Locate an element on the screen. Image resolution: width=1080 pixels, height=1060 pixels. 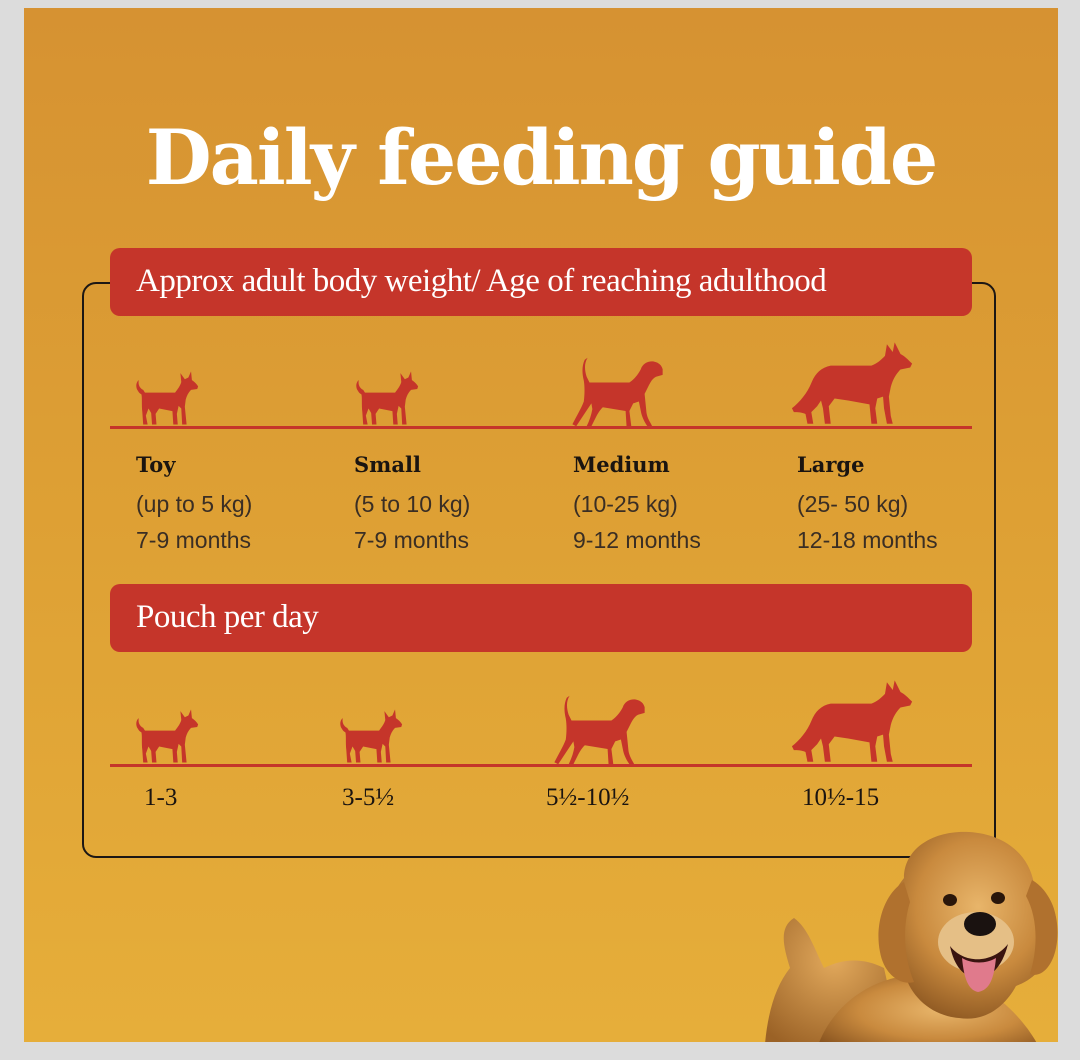
pouch-medium: 5½-10½ is located at coordinates (588, 797).